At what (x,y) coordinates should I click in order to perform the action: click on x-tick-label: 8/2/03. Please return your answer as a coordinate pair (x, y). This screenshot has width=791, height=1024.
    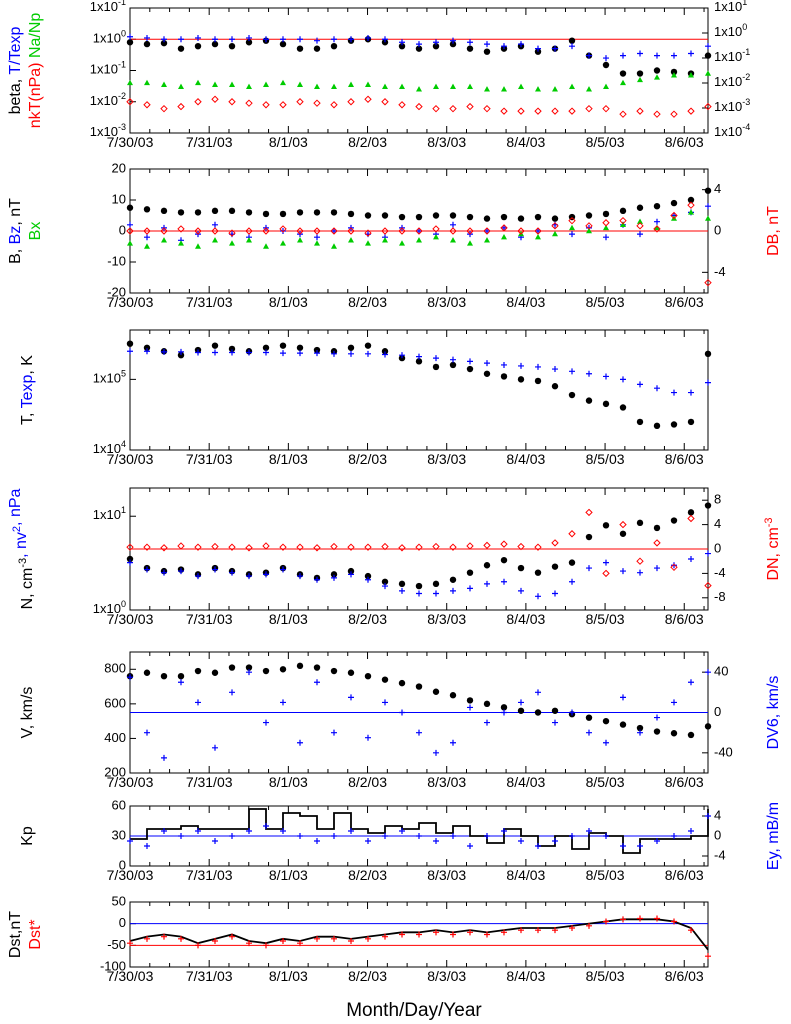
    Looking at the image, I should click on (367, 142).